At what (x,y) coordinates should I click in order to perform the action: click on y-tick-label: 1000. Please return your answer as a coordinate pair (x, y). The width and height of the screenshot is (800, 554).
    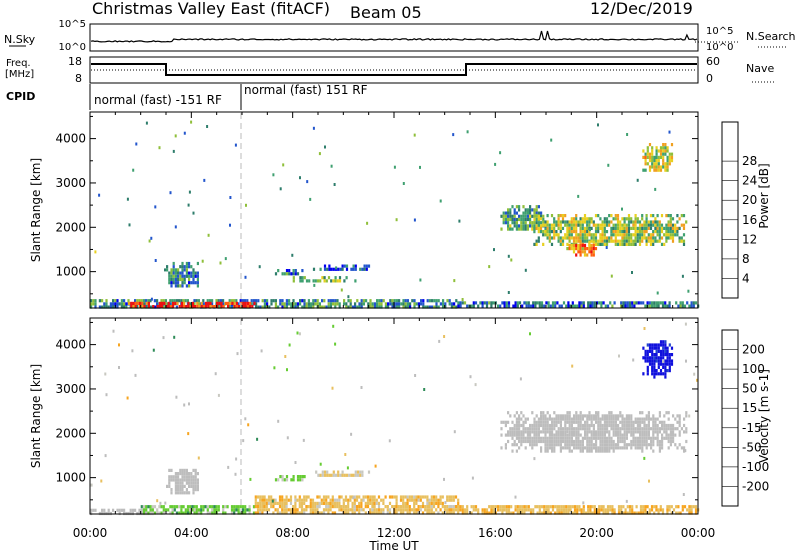
    Looking at the image, I should click on (70, 272).